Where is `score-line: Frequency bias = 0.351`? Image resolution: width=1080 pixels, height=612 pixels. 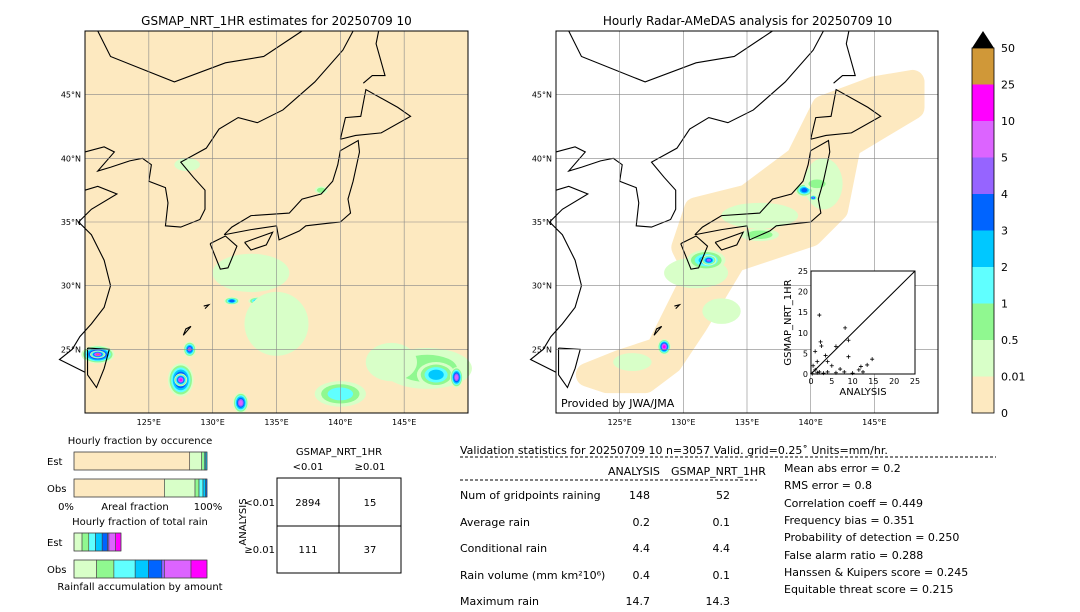 score-line: Frequency bias = 0.351 is located at coordinates (849, 520).